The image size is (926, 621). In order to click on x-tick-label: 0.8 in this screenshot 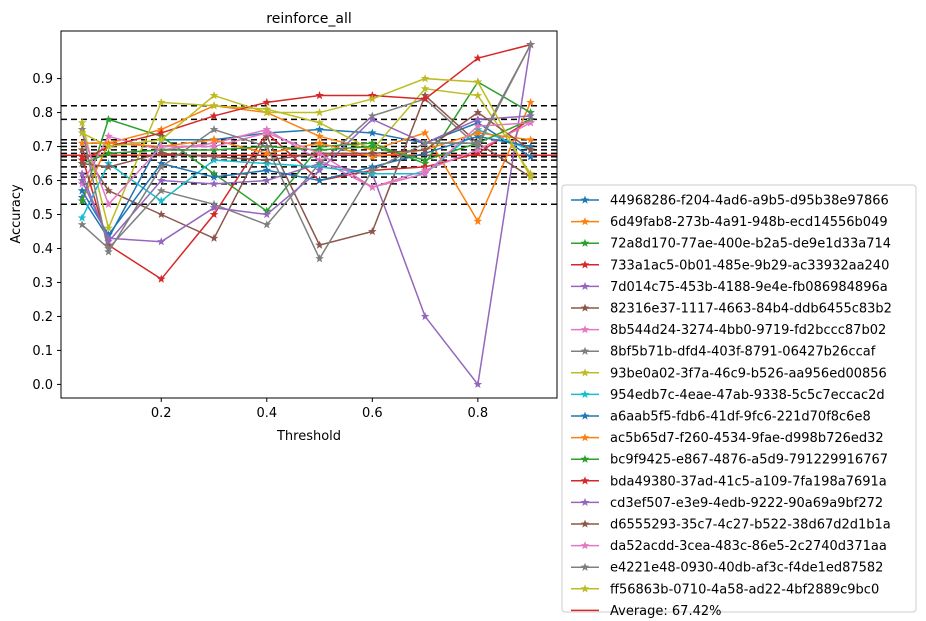, I will do `click(478, 413)`.